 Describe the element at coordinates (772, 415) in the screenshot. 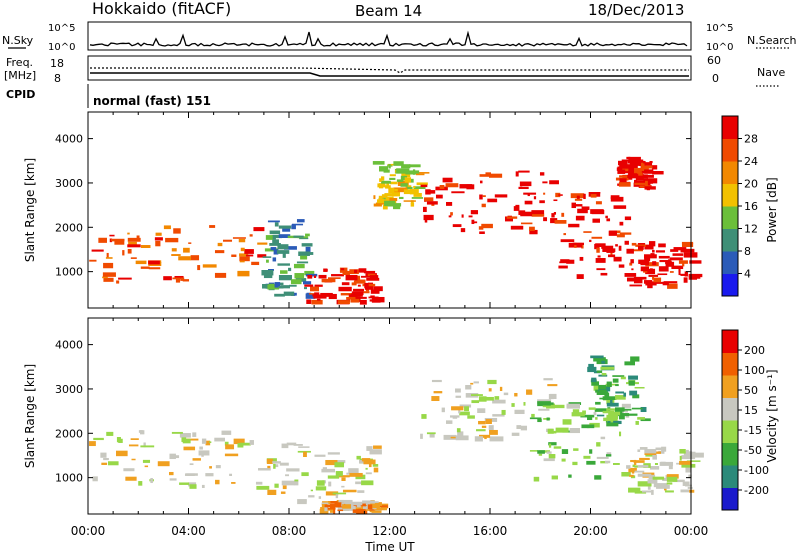

I see `velocity-colorbar-label: Velocity [m s⁻¹]` at that location.